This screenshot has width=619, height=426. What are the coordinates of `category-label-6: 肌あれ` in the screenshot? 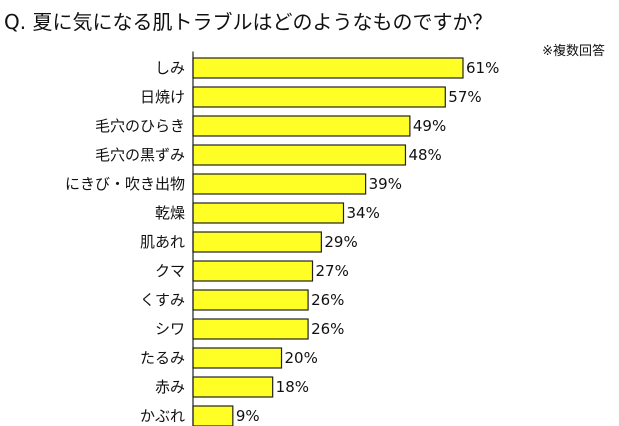 It's located at (162, 242).